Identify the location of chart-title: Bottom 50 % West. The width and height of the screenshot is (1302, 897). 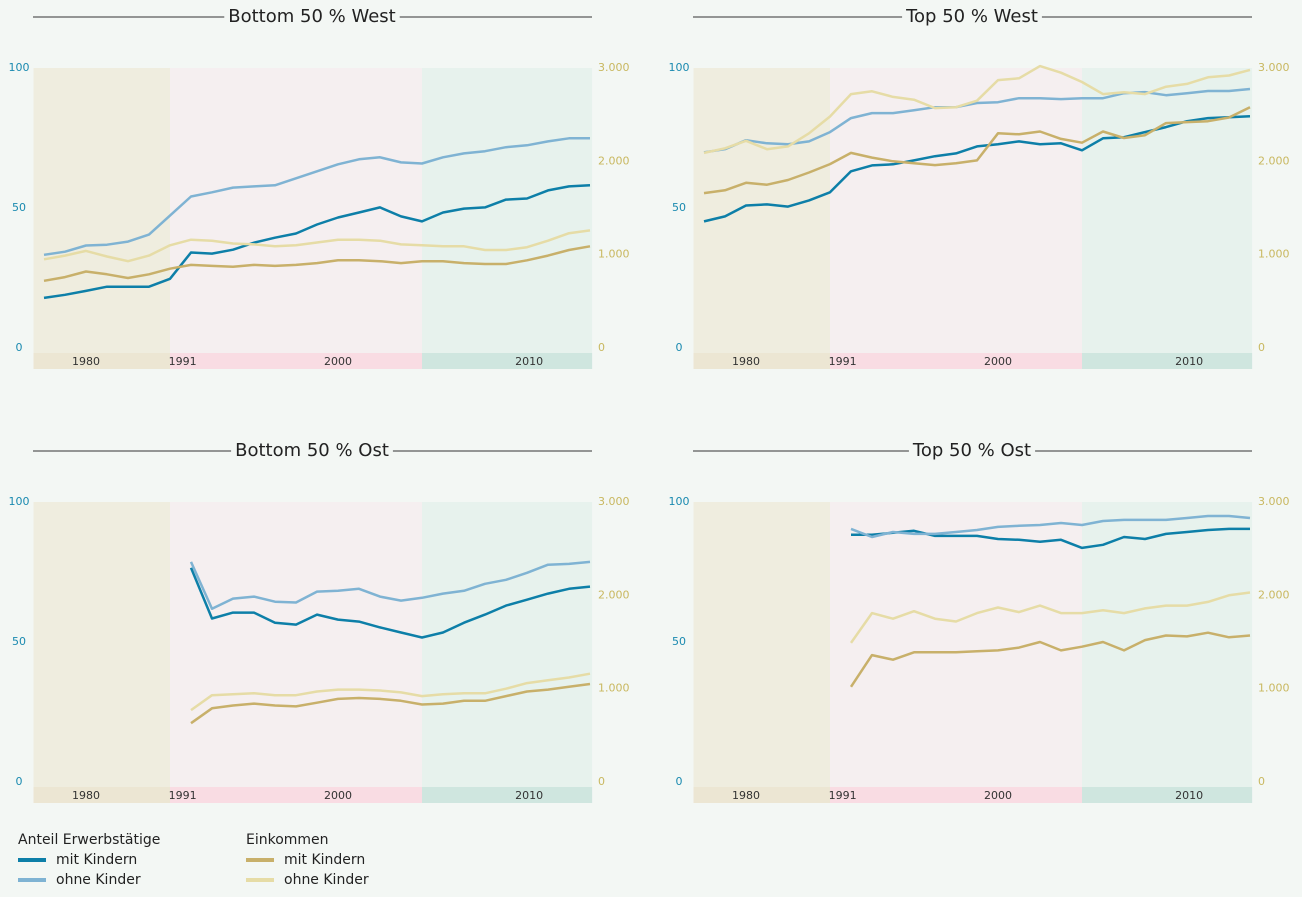
(311, 16).